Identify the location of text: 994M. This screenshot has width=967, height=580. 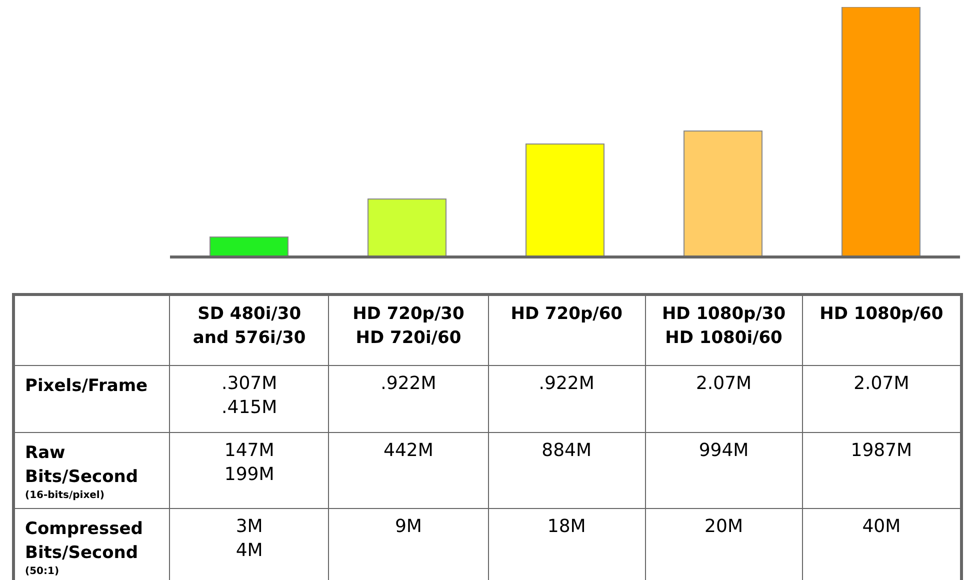
(724, 451).